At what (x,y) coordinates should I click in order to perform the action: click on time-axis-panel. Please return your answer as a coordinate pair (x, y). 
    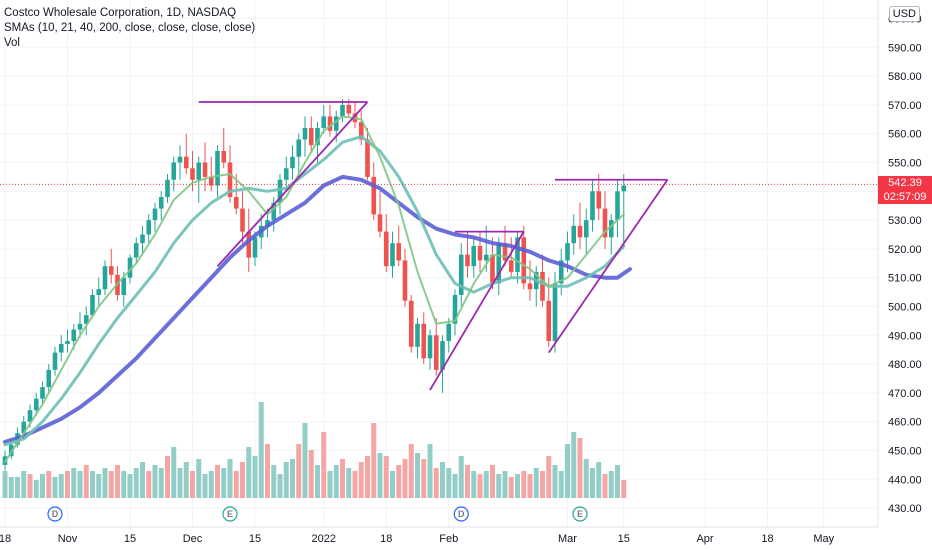
    Looking at the image, I should click on (466, 538).